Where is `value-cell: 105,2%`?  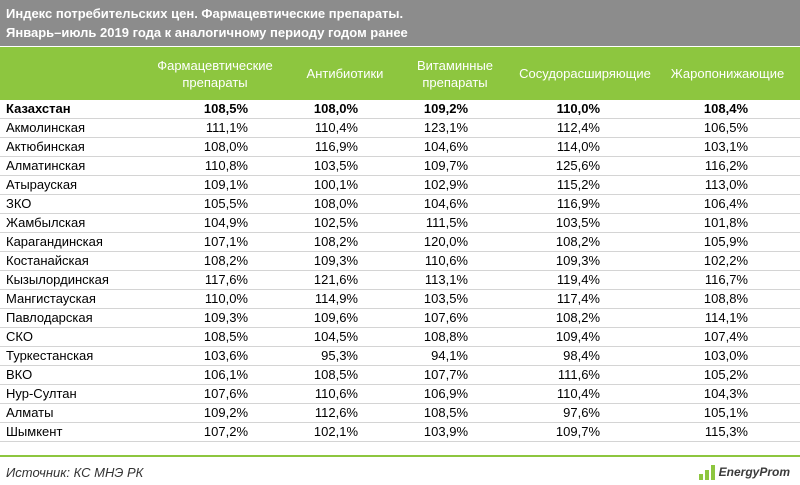 value-cell: 105,2% is located at coordinates (674, 375).